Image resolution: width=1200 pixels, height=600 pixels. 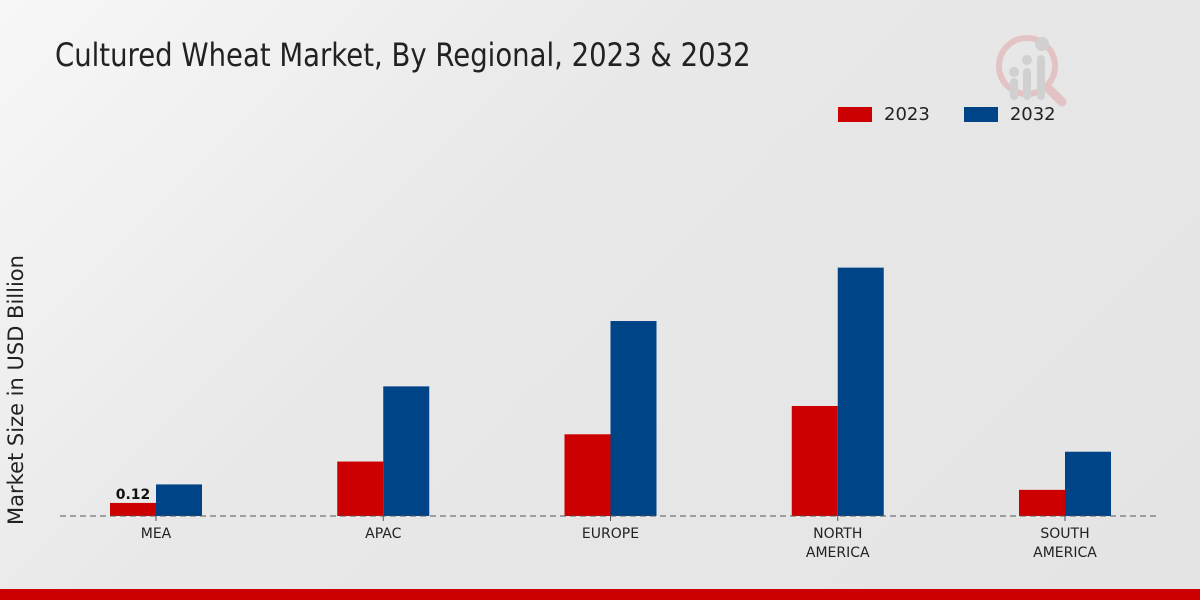 I want to click on legend-item-2023: 2023, so click(x=884, y=114).